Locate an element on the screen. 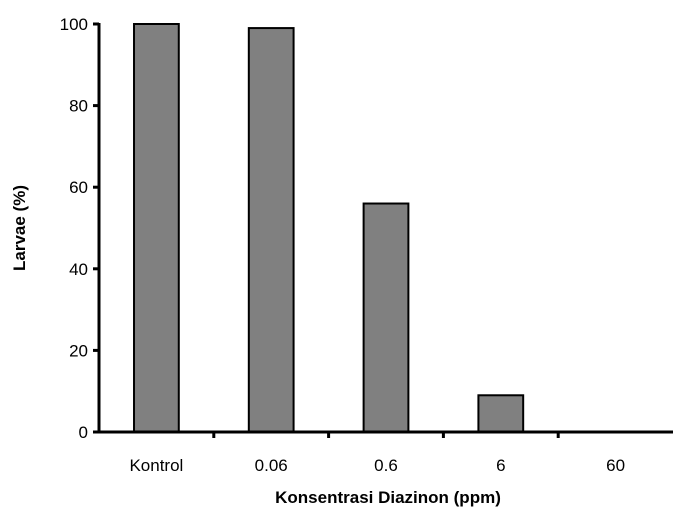  y-tick-label: 0 is located at coordinates (83, 432).